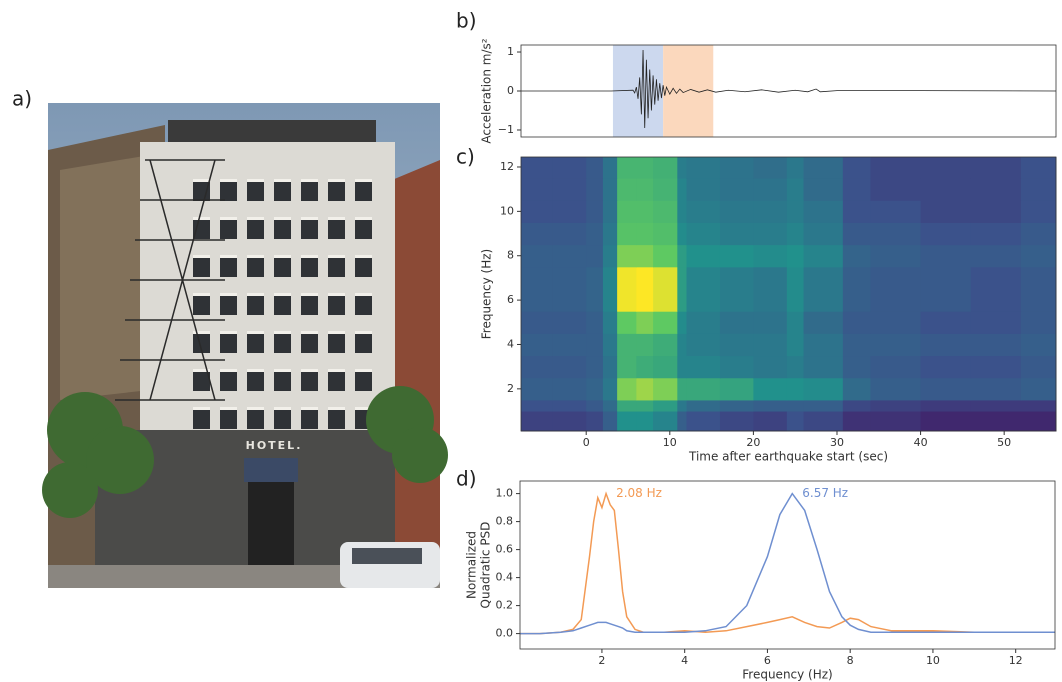 The width and height of the screenshot is (1062, 682). What do you see at coordinates (507, 166) in the screenshot?
I see `y-tick-label: 12` at bounding box center [507, 166].